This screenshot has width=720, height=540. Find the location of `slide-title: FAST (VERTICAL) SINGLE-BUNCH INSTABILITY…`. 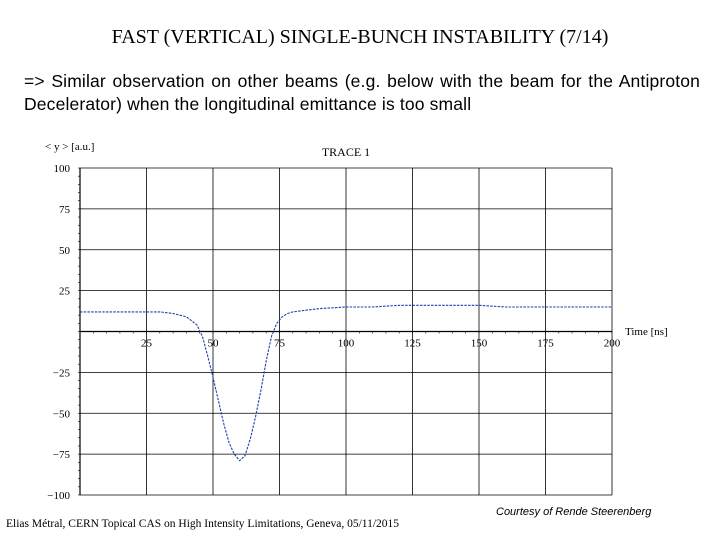

slide-title: FAST (VERTICAL) SINGLE-BUNCH INSTABILITY… is located at coordinates (360, 37).